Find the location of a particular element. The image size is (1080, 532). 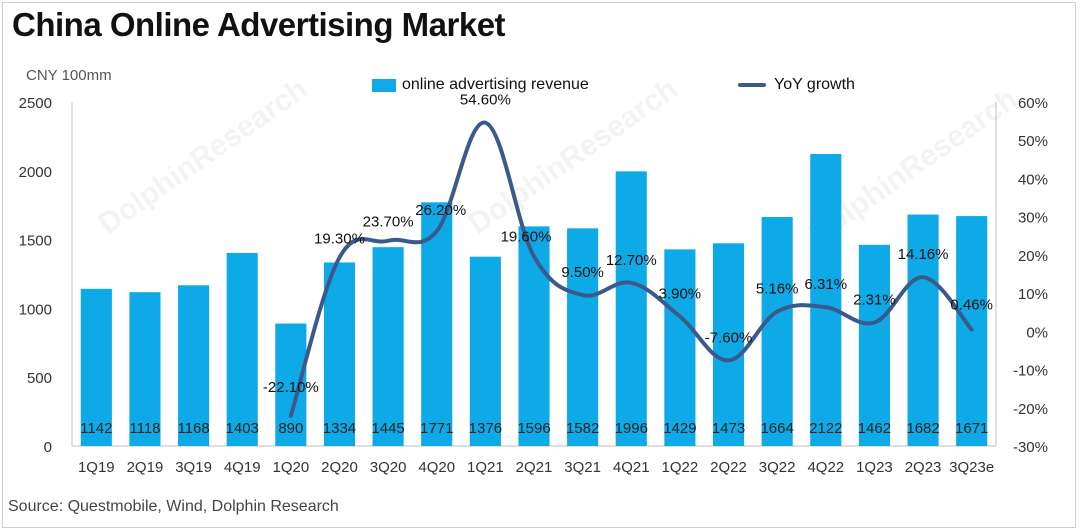

x-tick-label: 3Q21 is located at coordinates (582, 467).